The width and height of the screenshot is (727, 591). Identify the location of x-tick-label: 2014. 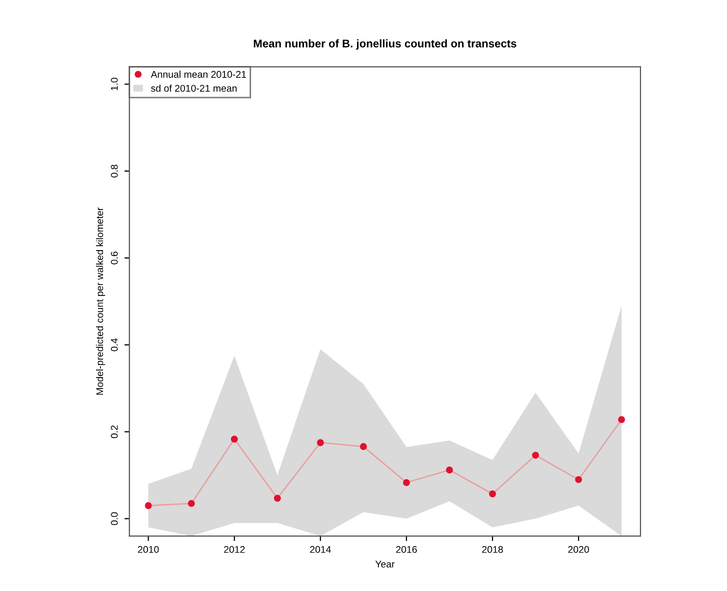
(320, 549).